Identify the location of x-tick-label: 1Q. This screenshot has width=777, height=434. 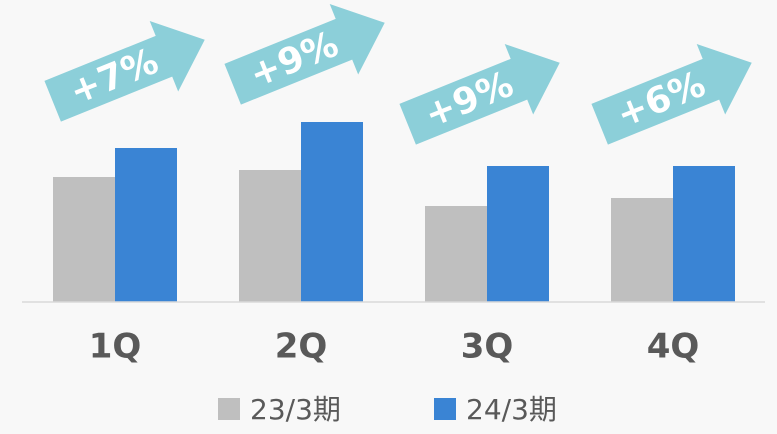
(115, 347).